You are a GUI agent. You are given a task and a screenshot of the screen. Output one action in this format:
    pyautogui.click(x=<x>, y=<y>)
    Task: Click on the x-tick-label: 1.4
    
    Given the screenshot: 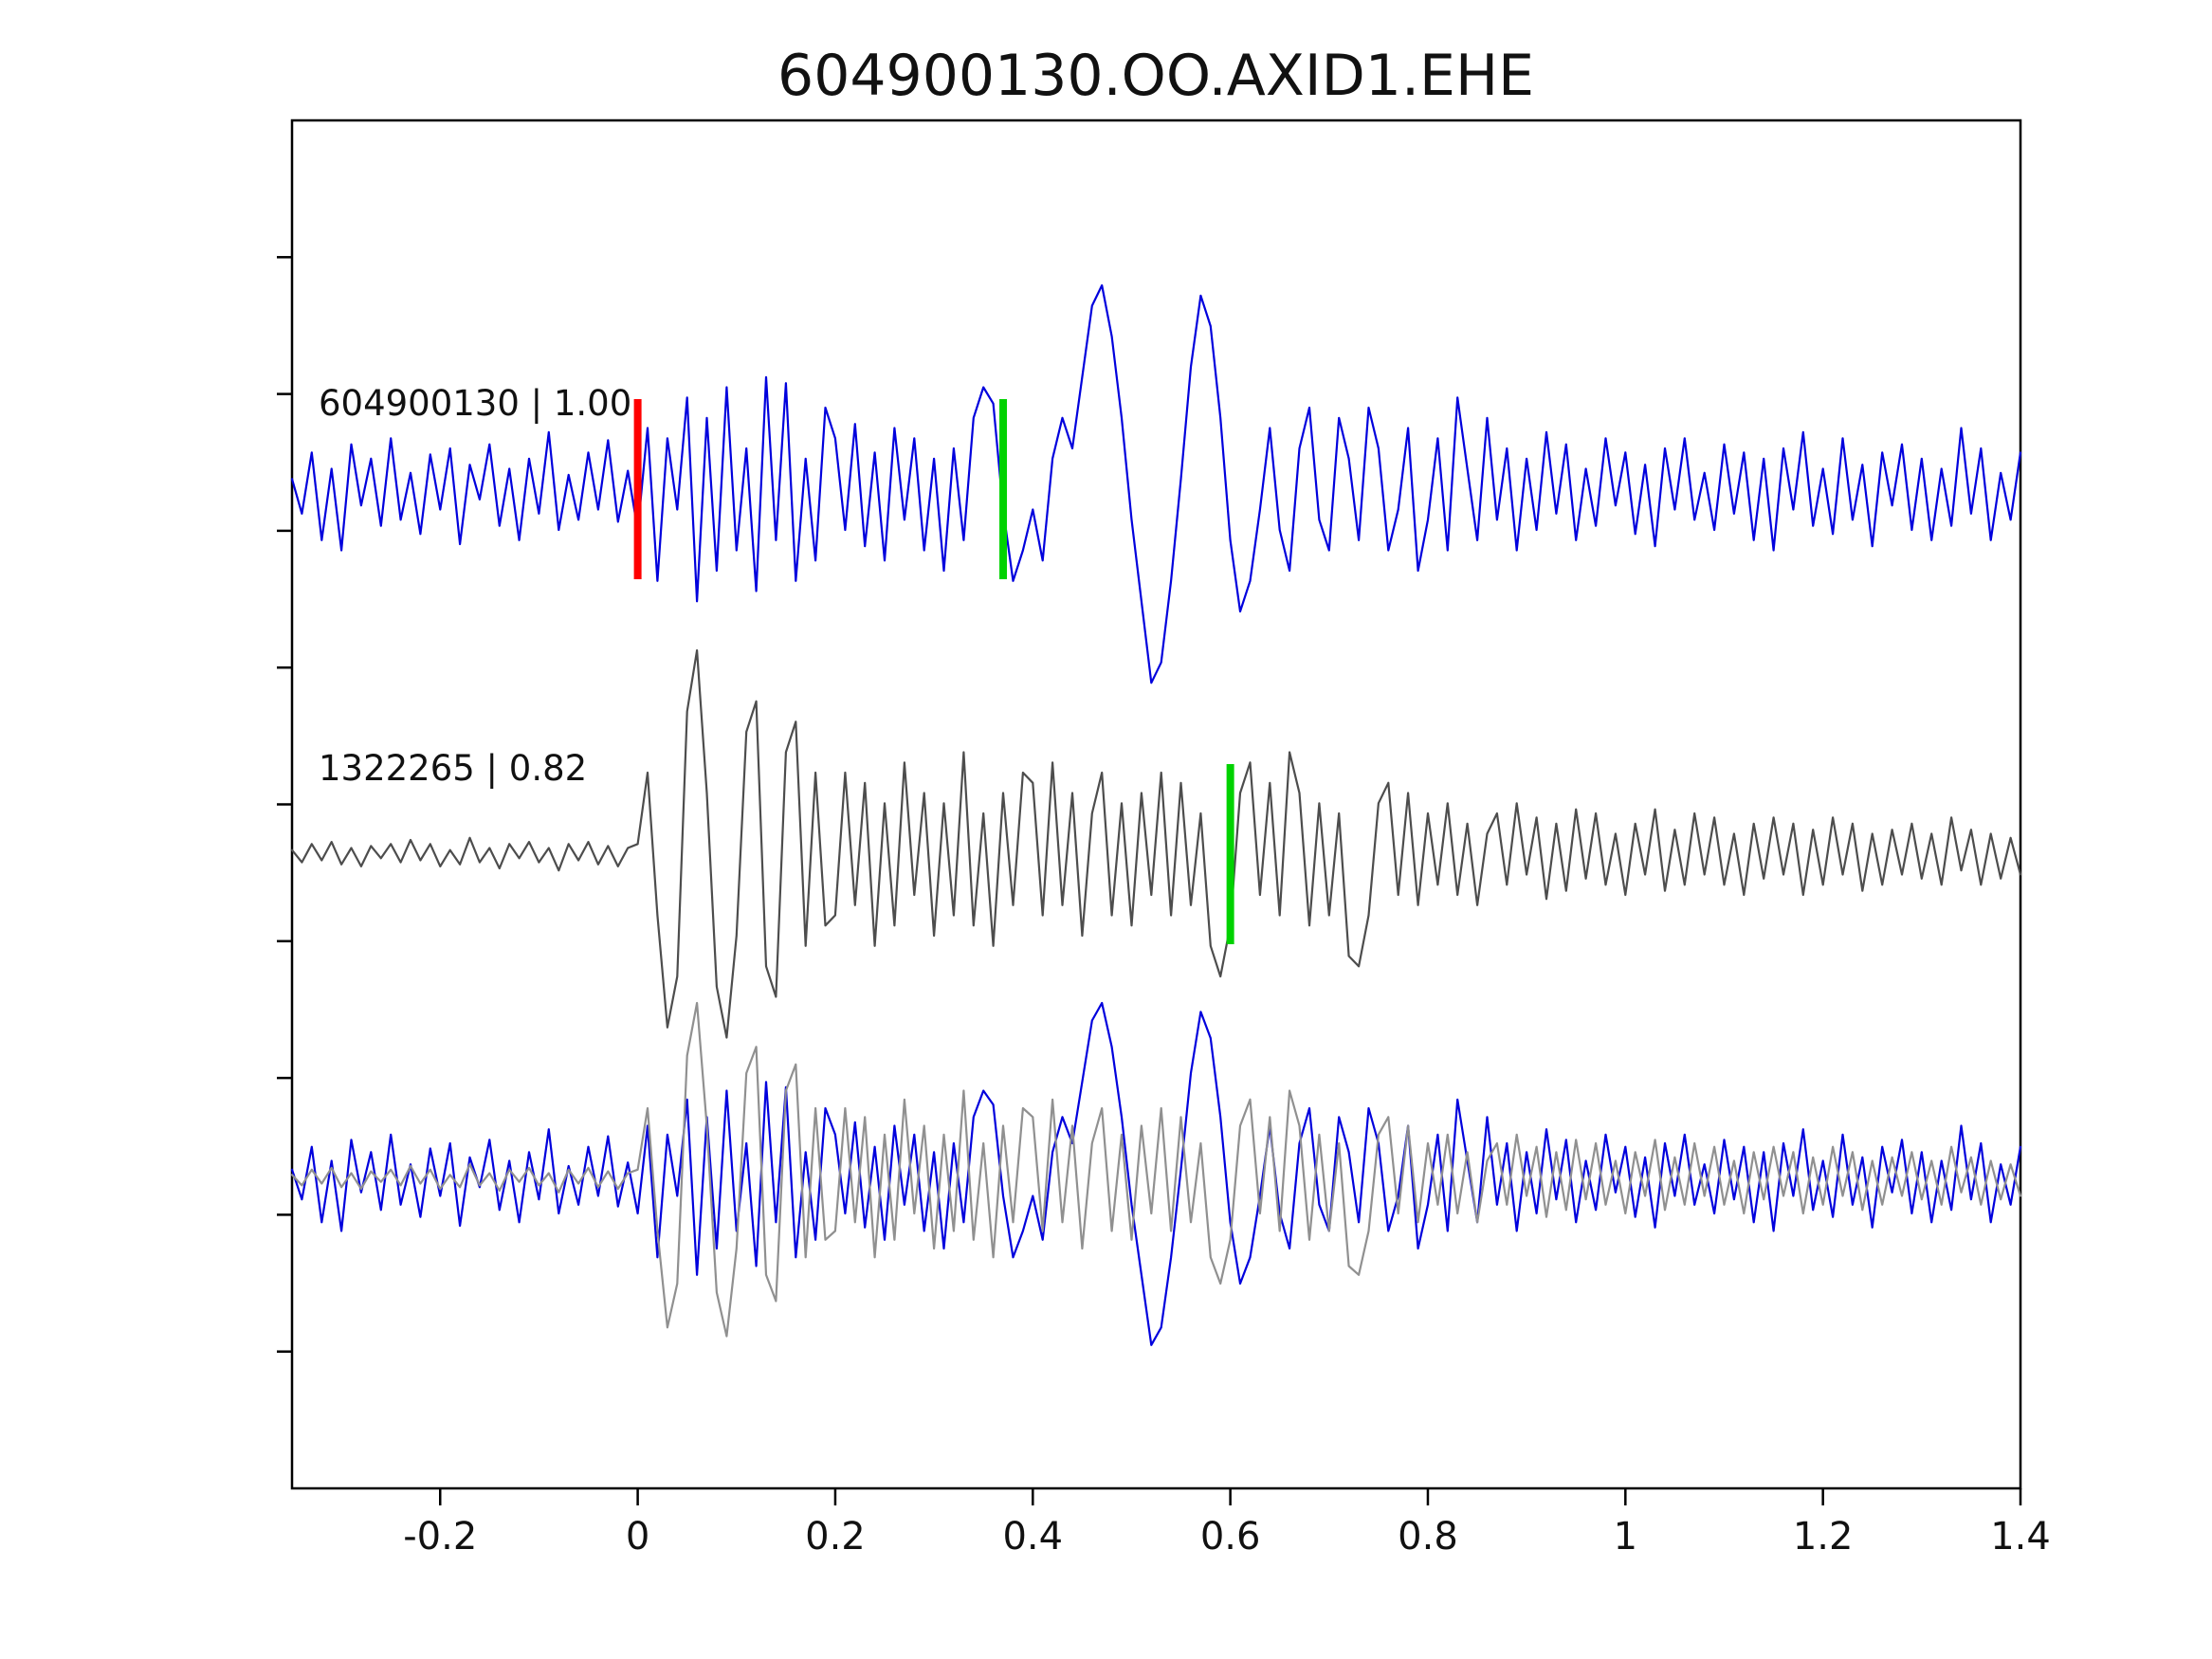 What is the action you would take?
    pyautogui.click(x=2020, y=1537)
    